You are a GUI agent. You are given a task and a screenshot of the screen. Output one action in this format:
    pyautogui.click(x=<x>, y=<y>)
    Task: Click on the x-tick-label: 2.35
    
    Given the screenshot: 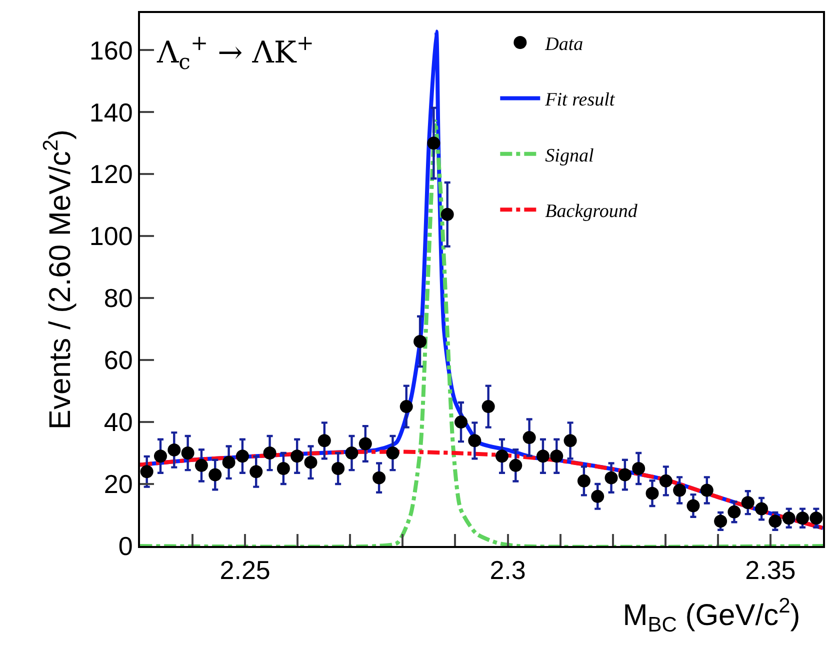 What is the action you would take?
    pyautogui.click(x=770, y=570)
    